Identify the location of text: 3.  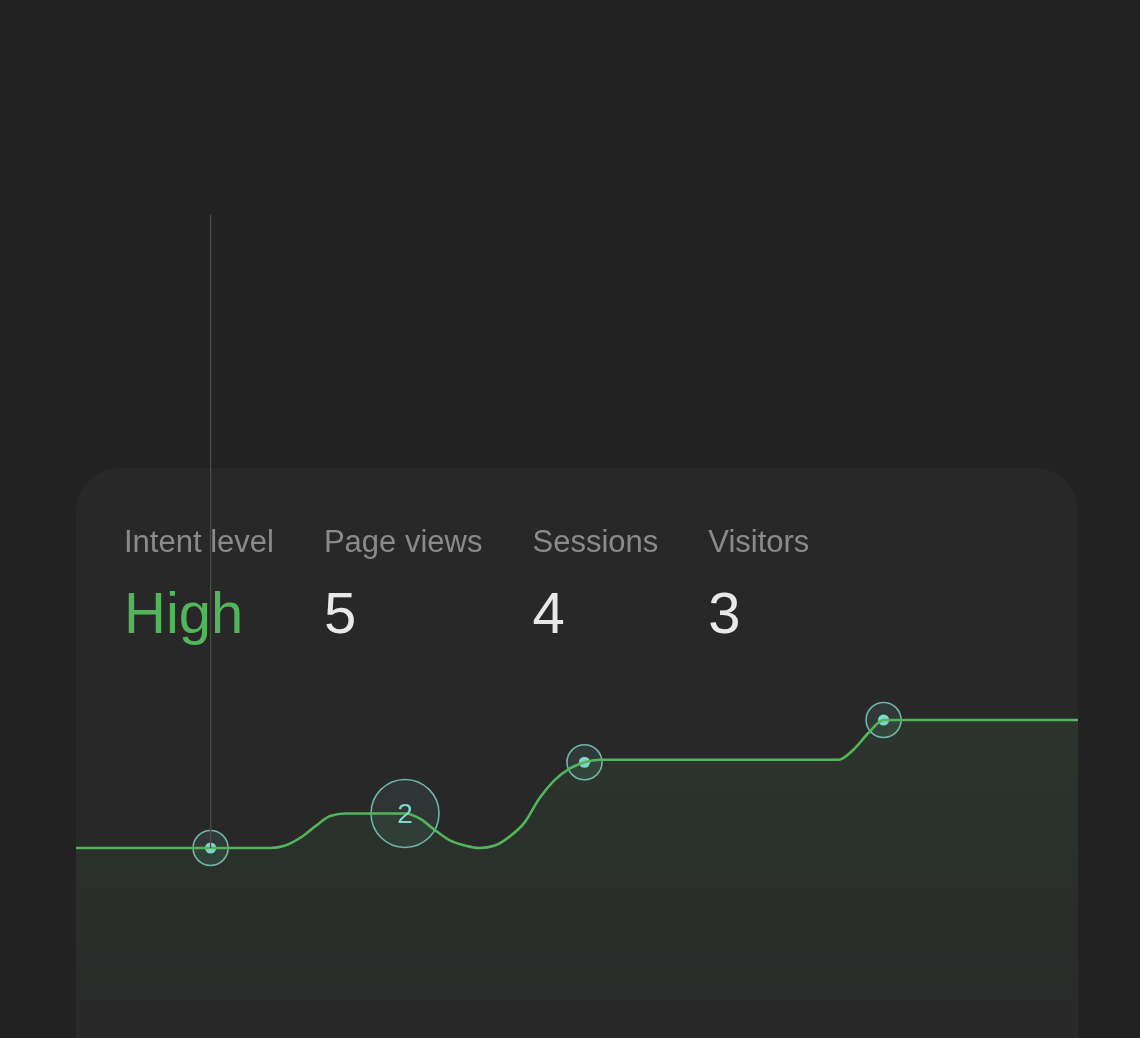
(725, 612).